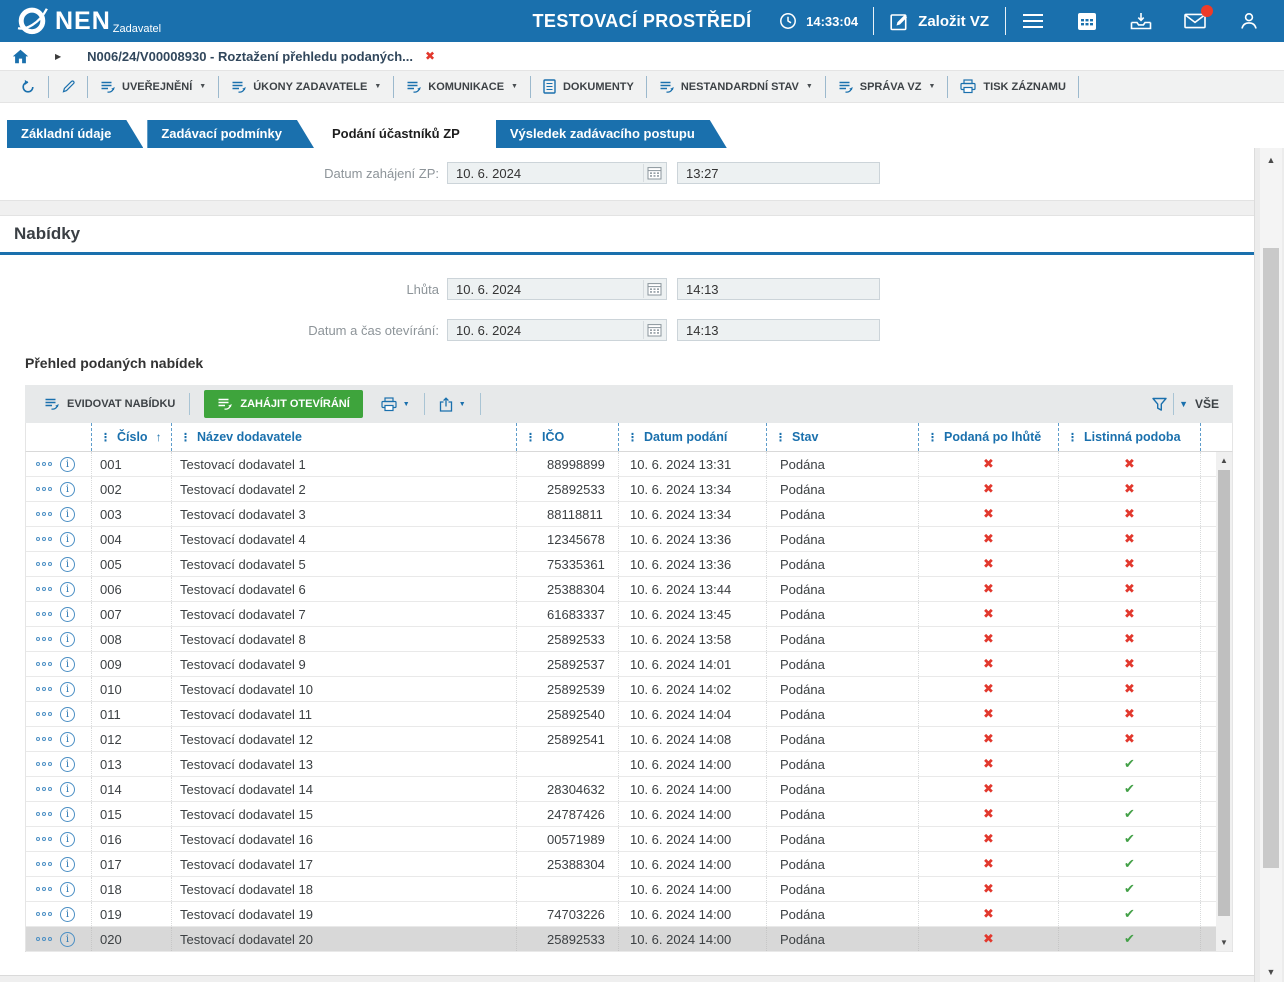  Describe the element at coordinates (80, 21) in the screenshot. I see `app-logo: NEN Zadavatel` at that location.